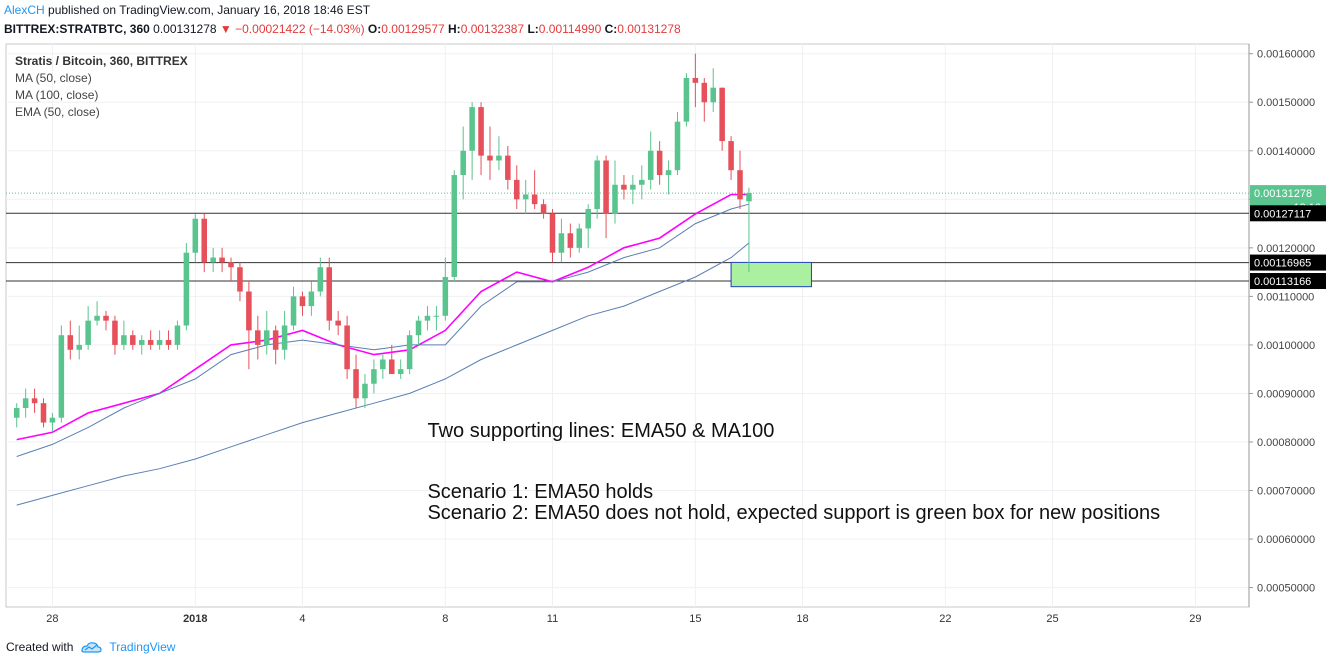 This screenshot has height=665, width=1326. I want to click on high-value: 0.00132387, so click(492, 29).